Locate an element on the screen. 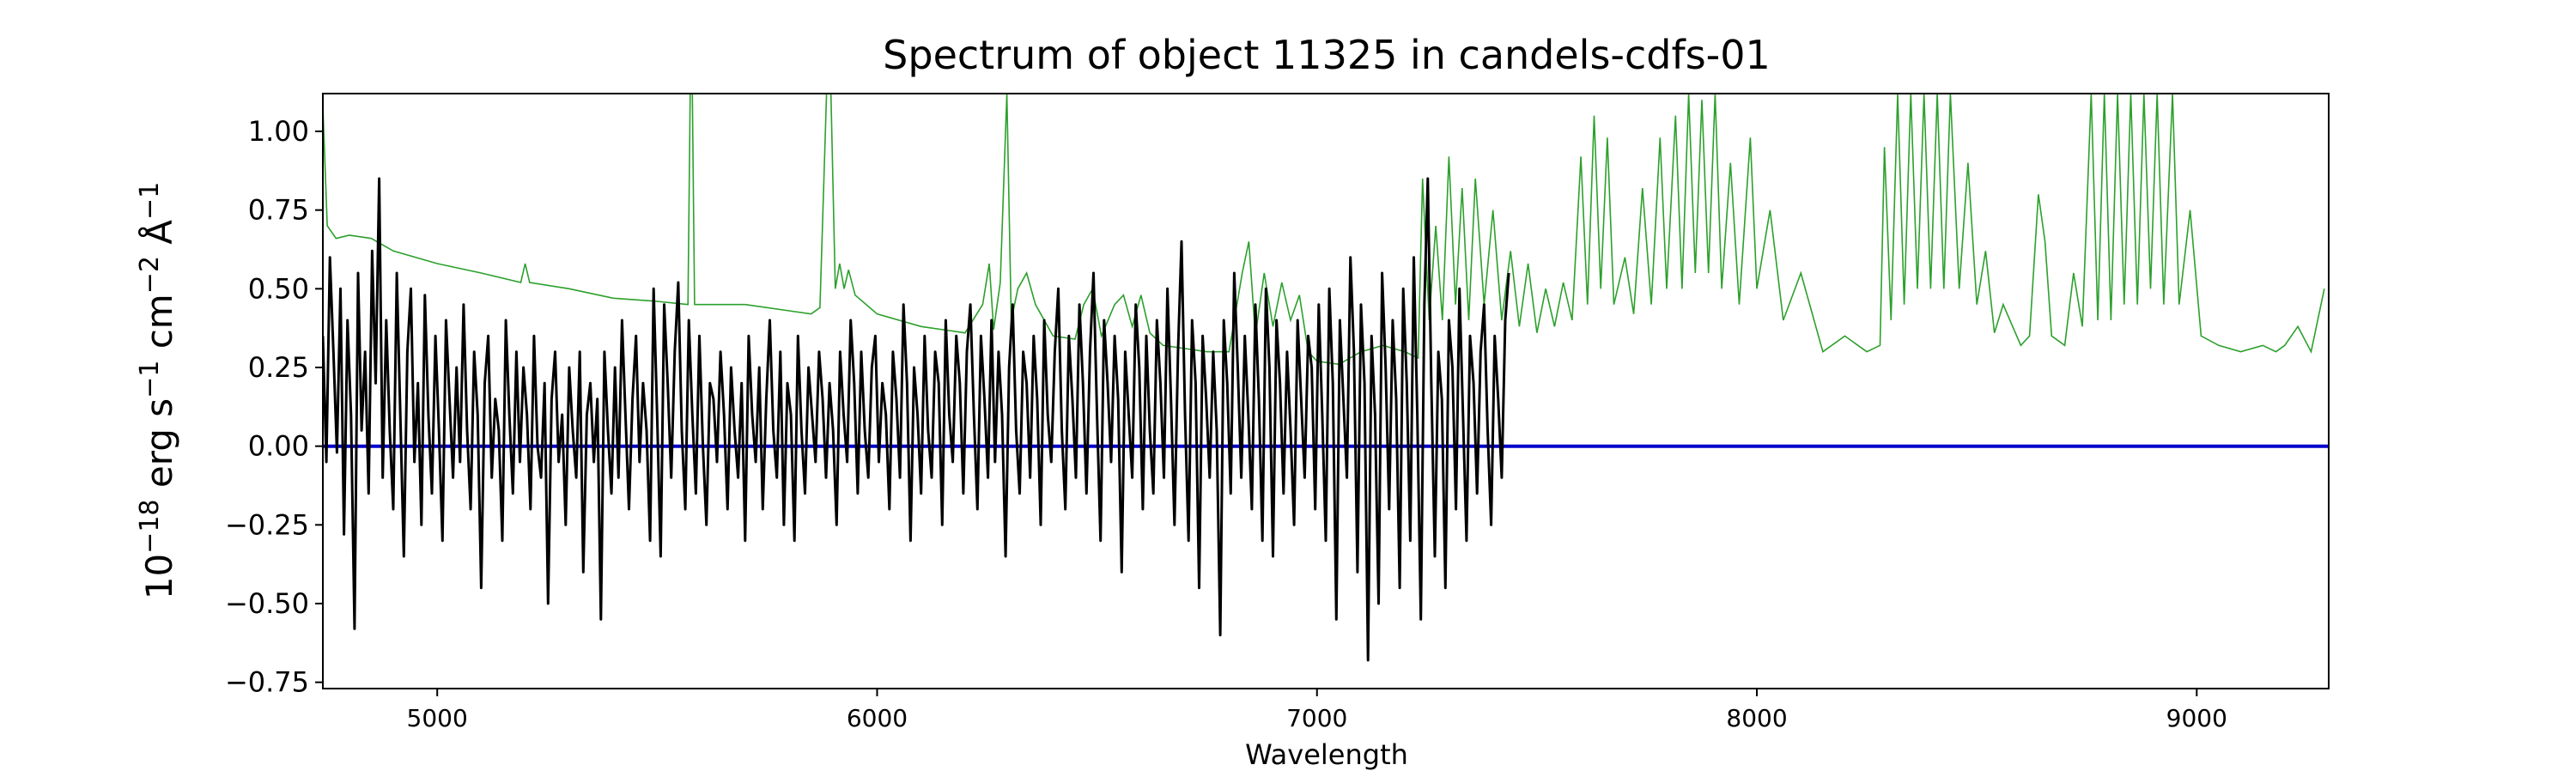 This screenshot has height=777, width=2576. y-axis: −0.75 −0.50 −0.25 0.00 0.25 0.50 0.75 1.00 is located at coordinates (274, 407).